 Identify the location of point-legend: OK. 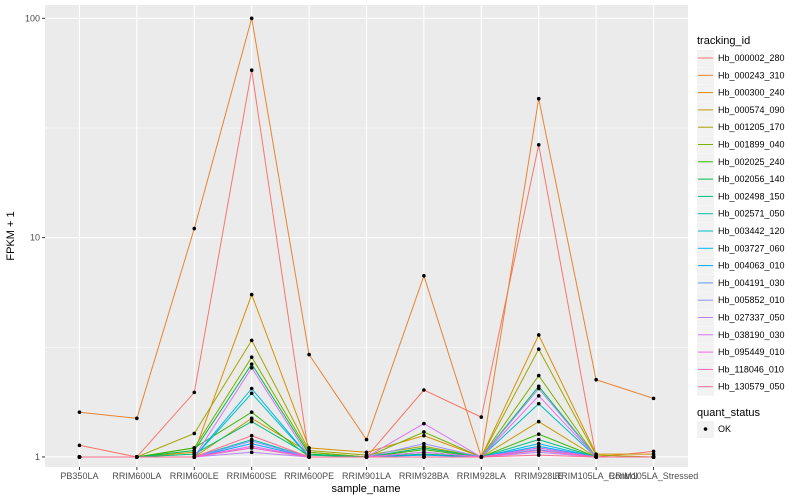
(714, 429).